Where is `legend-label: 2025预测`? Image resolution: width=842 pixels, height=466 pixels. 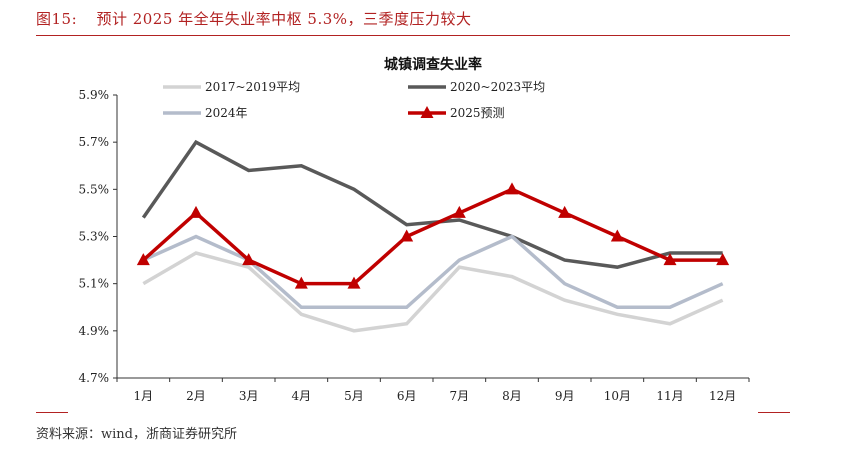
legend-label: 2025预测 is located at coordinates (477, 113).